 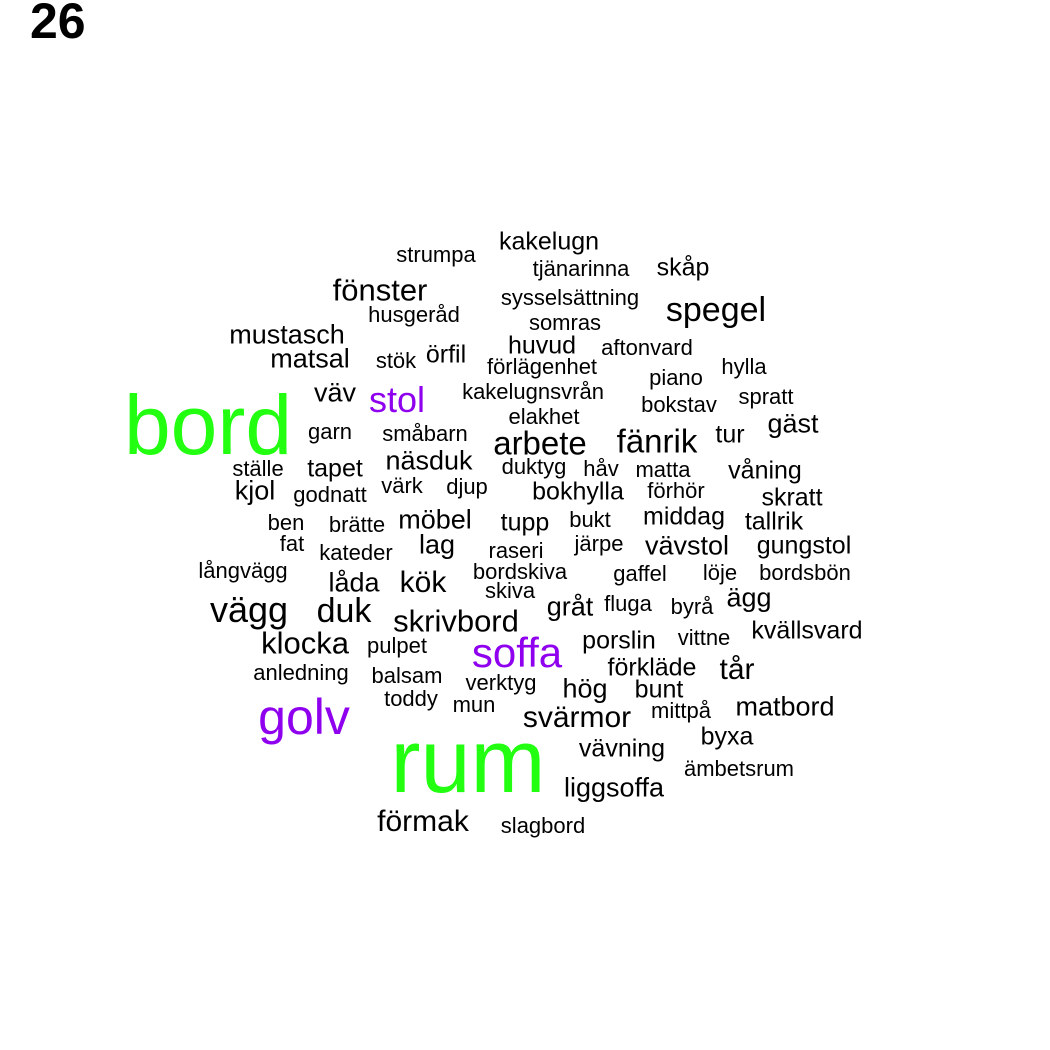 What do you see at coordinates (628, 603) in the screenshot?
I see `cloud-word: fluga` at bounding box center [628, 603].